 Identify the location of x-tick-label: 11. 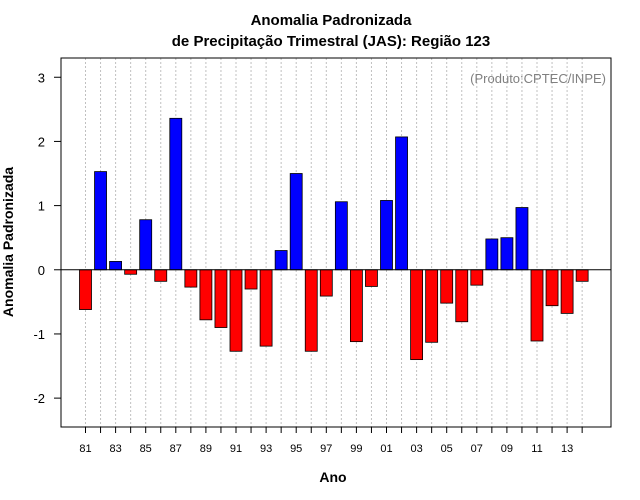
(536, 449).